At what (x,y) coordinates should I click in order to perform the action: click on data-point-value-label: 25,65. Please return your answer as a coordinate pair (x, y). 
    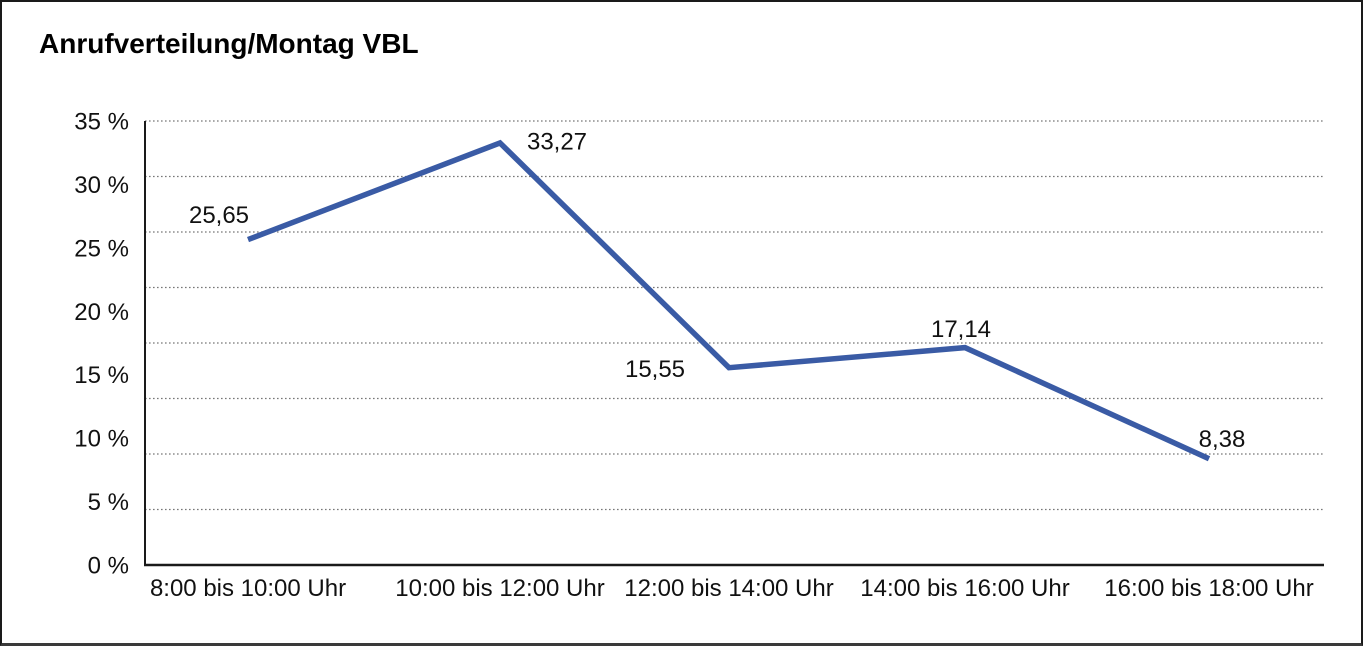
    Looking at the image, I should click on (219, 215).